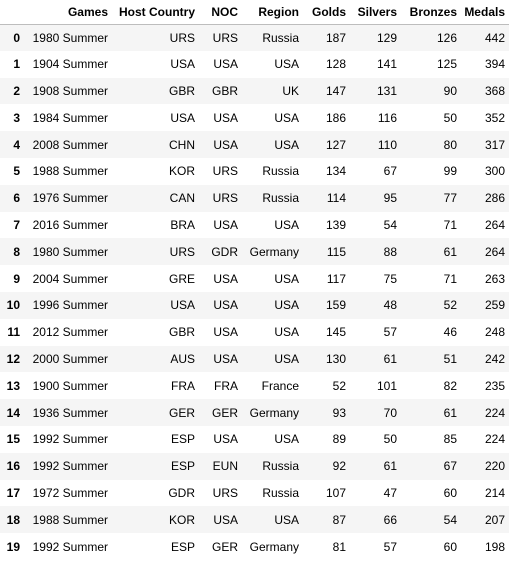 Image resolution: width=510 pixels, height=561 pixels. I want to click on cell-silvers: 66, so click(390, 519).